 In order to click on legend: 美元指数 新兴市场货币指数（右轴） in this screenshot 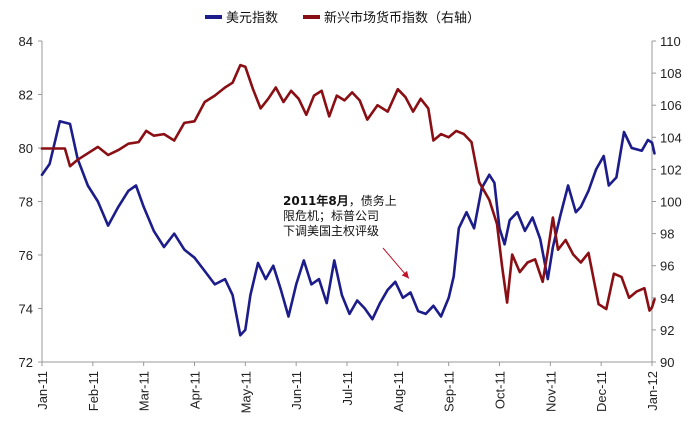, I will do `click(342, 18)`.